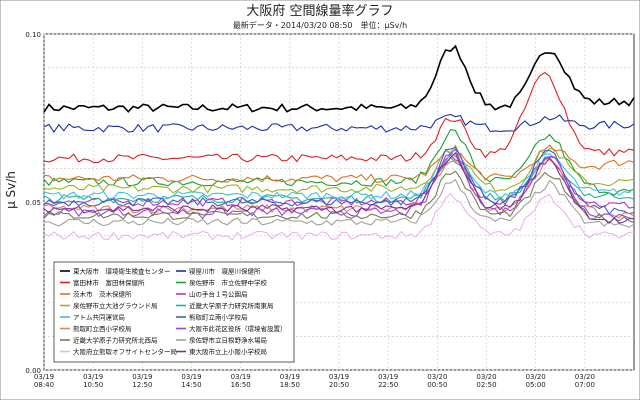 The image size is (640, 400). I want to click on x-tick-label: 14:50, so click(191, 385).